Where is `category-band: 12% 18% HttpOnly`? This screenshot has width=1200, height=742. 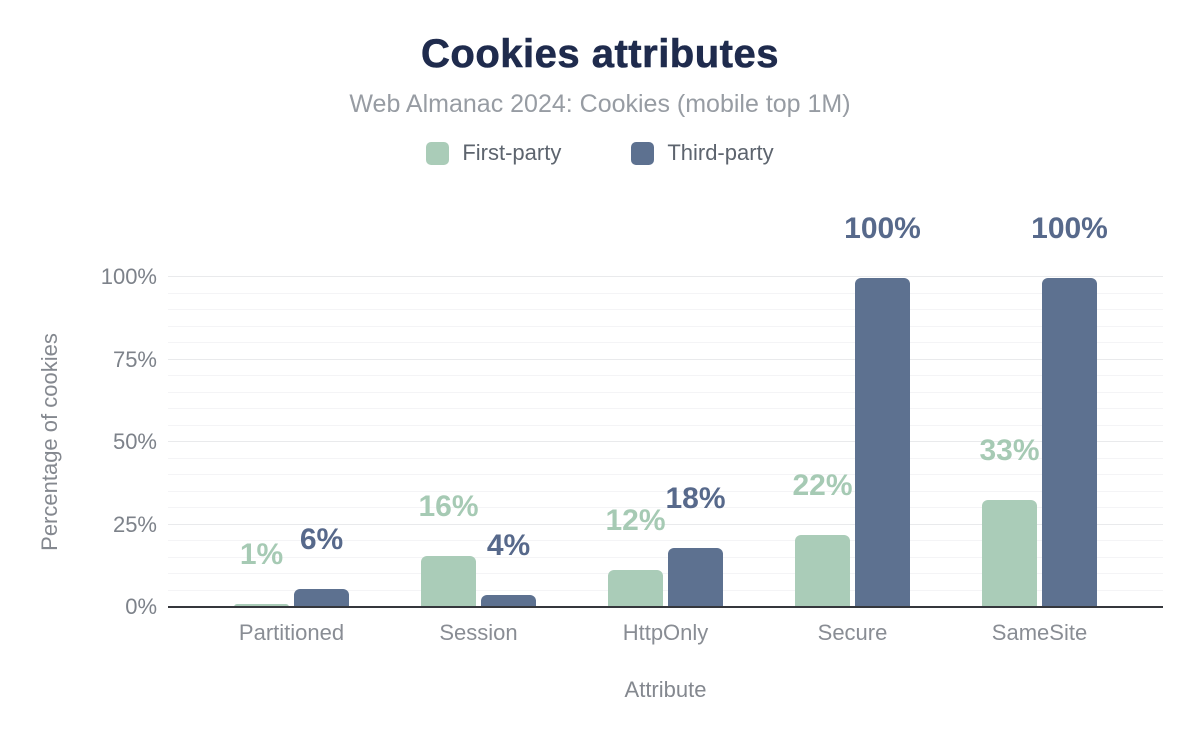
category-band: 12% 18% HttpOnly is located at coordinates (665, 461).